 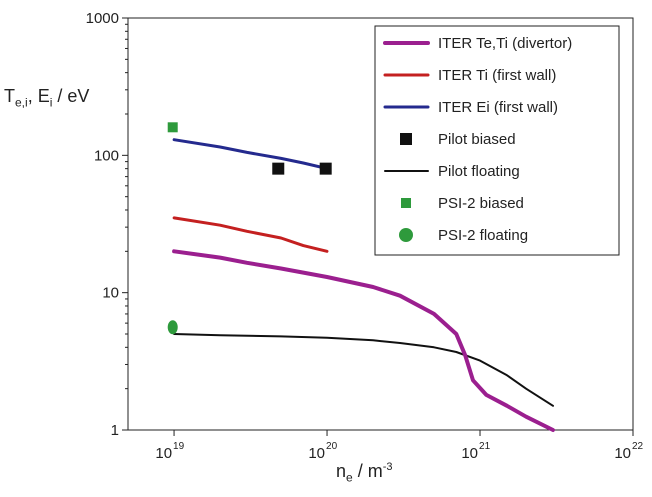 What do you see at coordinates (498, 107) in the screenshot?
I see `legend-label: ITER Ei (first wall)` at bounding box center [498, 107].